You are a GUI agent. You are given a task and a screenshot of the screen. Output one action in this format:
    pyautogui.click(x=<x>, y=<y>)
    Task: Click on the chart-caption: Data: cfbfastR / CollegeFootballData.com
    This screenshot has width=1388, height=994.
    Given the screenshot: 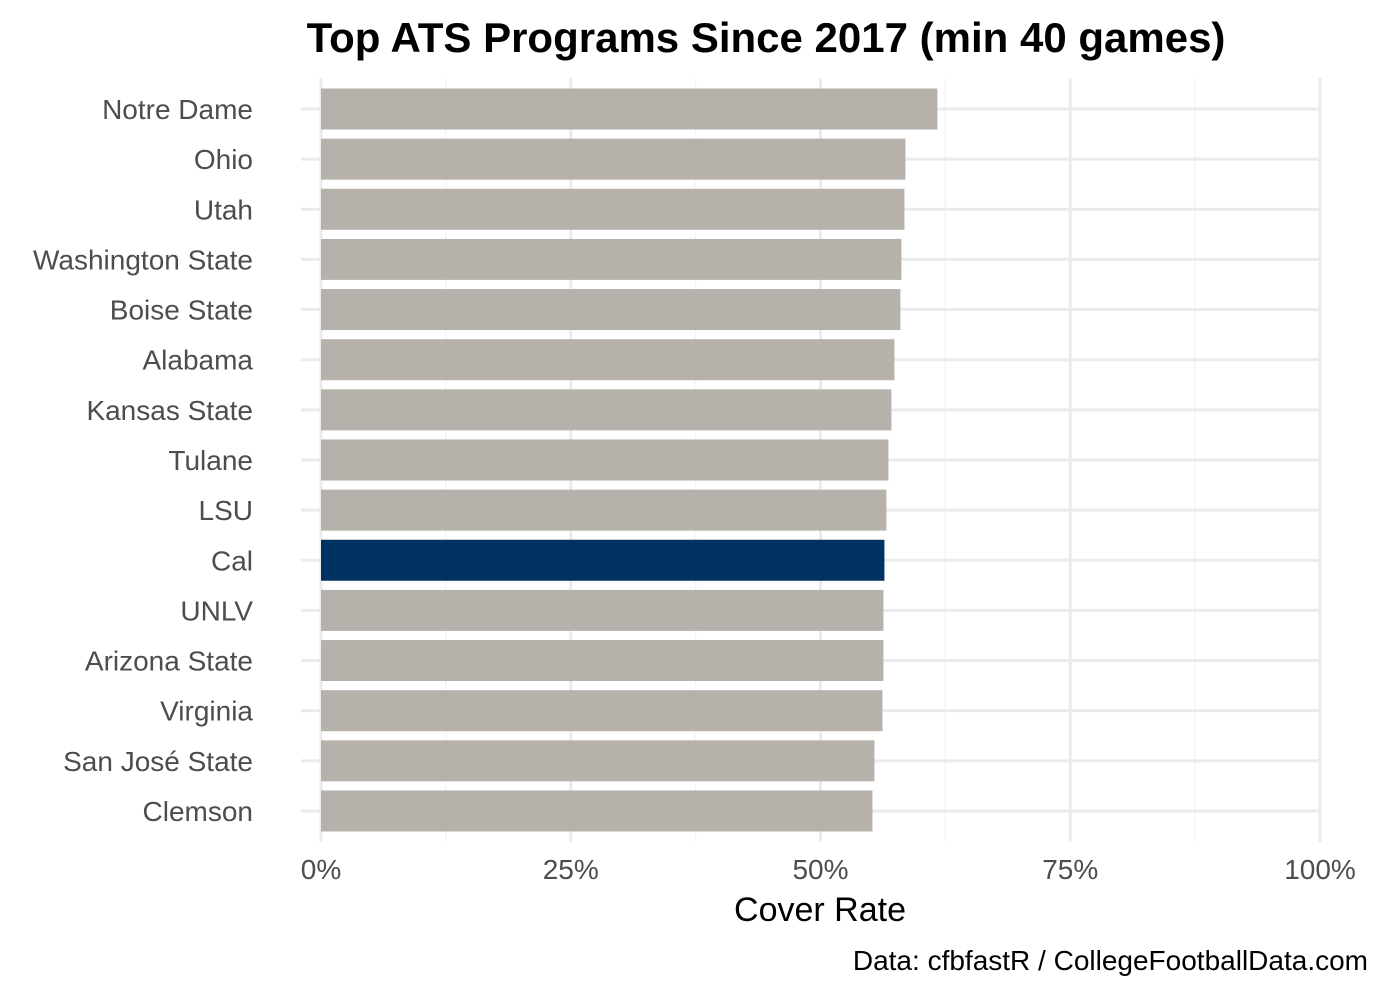 What is the action you would take?
    pyautogui.click(x=1110, y=960)
    